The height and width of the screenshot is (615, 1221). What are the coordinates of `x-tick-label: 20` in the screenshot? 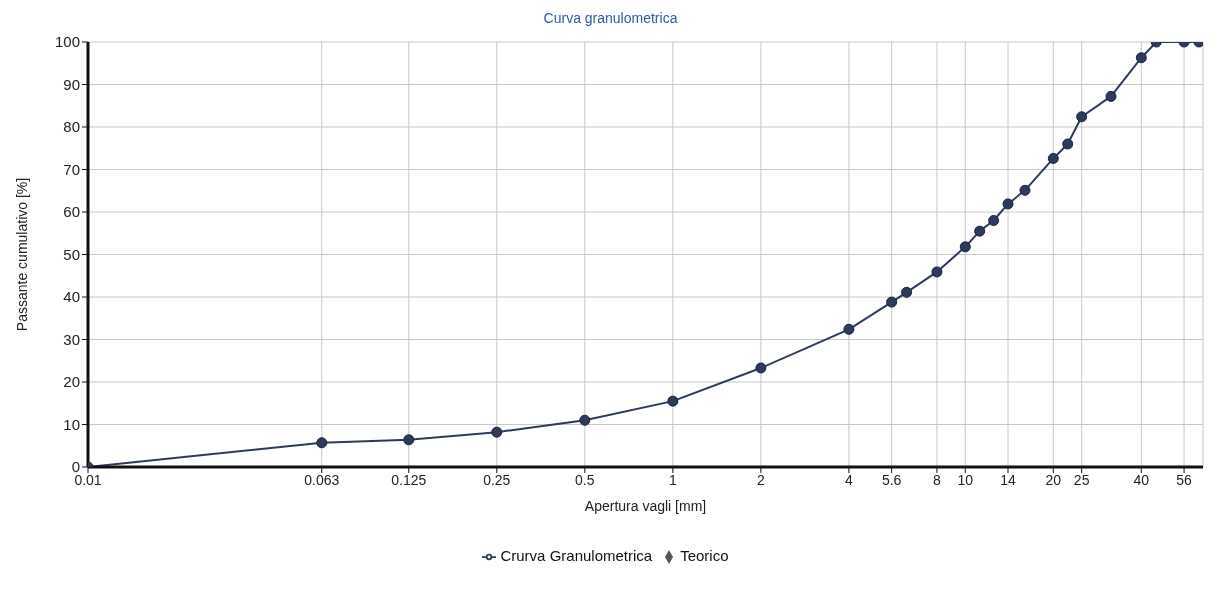 It's located at (1053, 479).